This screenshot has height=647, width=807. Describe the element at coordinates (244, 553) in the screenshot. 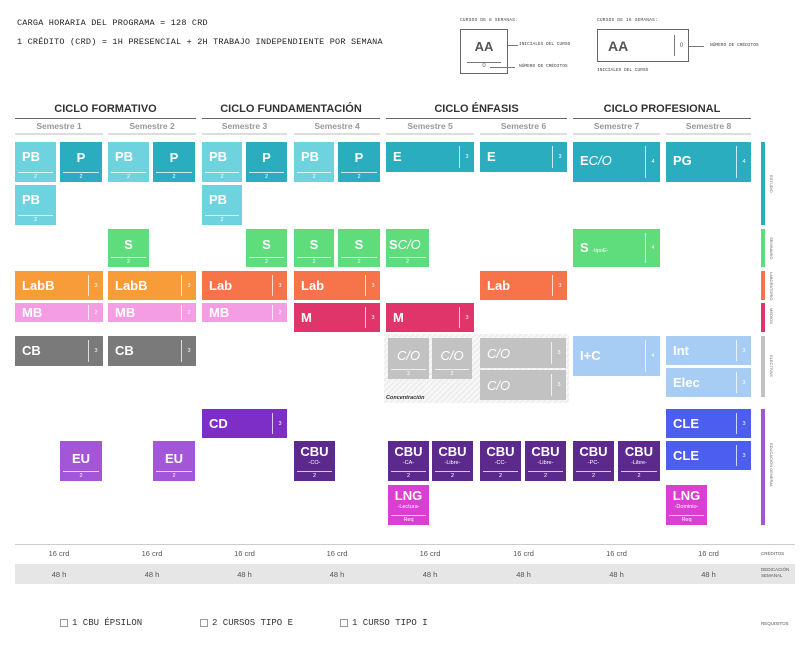

I see `credits-s3: 16 crd` at that location.